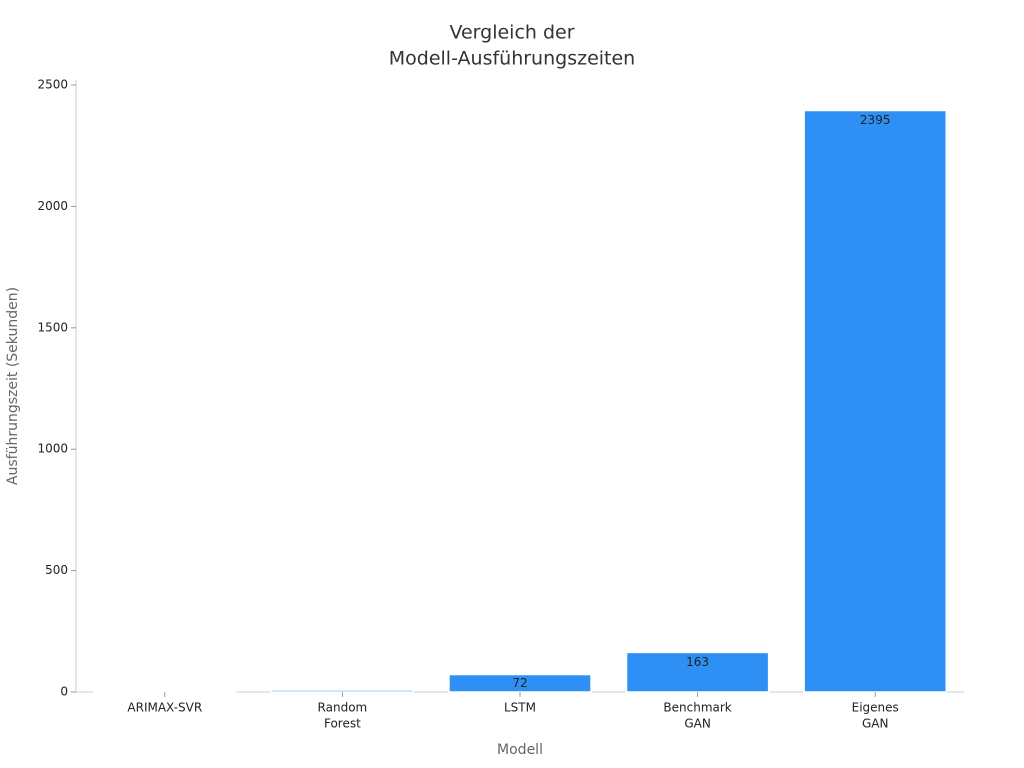  What do you see at coordinates (52, 327) in the screenshot?
I see `y-tick-label: 1500` at bounding box center [52, 327].